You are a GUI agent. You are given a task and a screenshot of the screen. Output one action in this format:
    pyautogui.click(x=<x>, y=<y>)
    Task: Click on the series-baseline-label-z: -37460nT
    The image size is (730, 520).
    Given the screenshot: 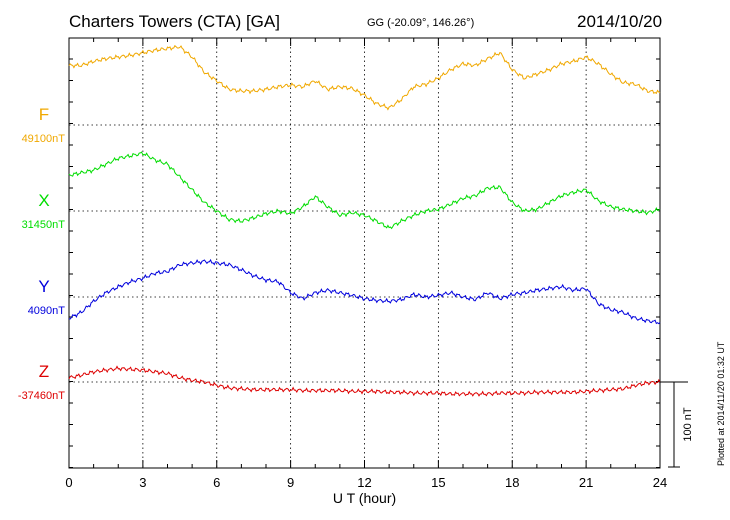 What is the action you would take?
    pyautogui.click(x=41, y=396)
    